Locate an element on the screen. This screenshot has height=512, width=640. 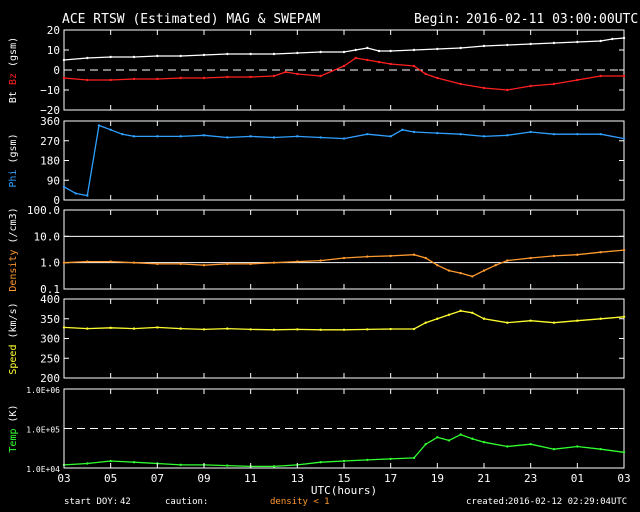
y-tick-label-density: 100.0 is located at coordinates (43, 210).